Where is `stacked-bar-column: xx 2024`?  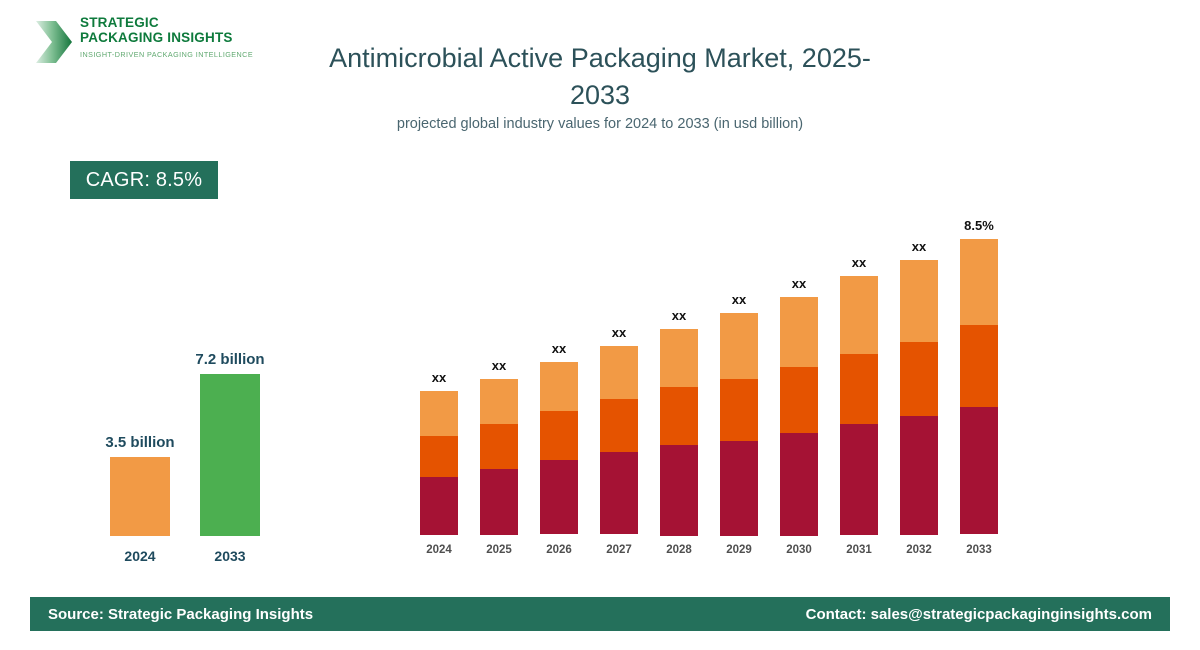
stacked-bar-column: xx 2024 is located at coordinates (439, 380).